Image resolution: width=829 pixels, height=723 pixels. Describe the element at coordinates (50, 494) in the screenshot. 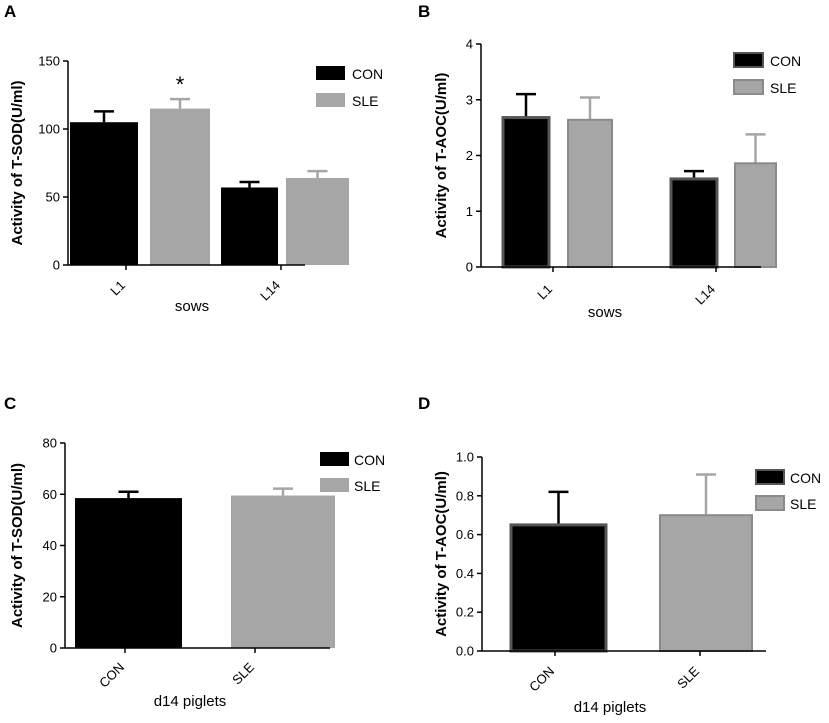

I see `y-tick-label: 60` at that location.